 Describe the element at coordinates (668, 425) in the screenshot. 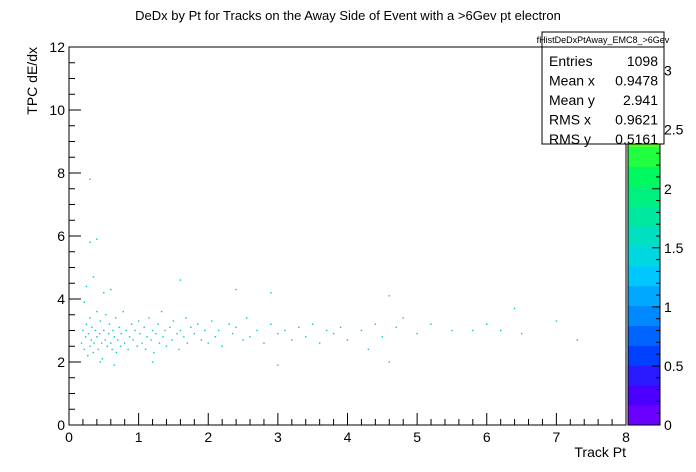

I see `palette-tick-label: 0` at that location.